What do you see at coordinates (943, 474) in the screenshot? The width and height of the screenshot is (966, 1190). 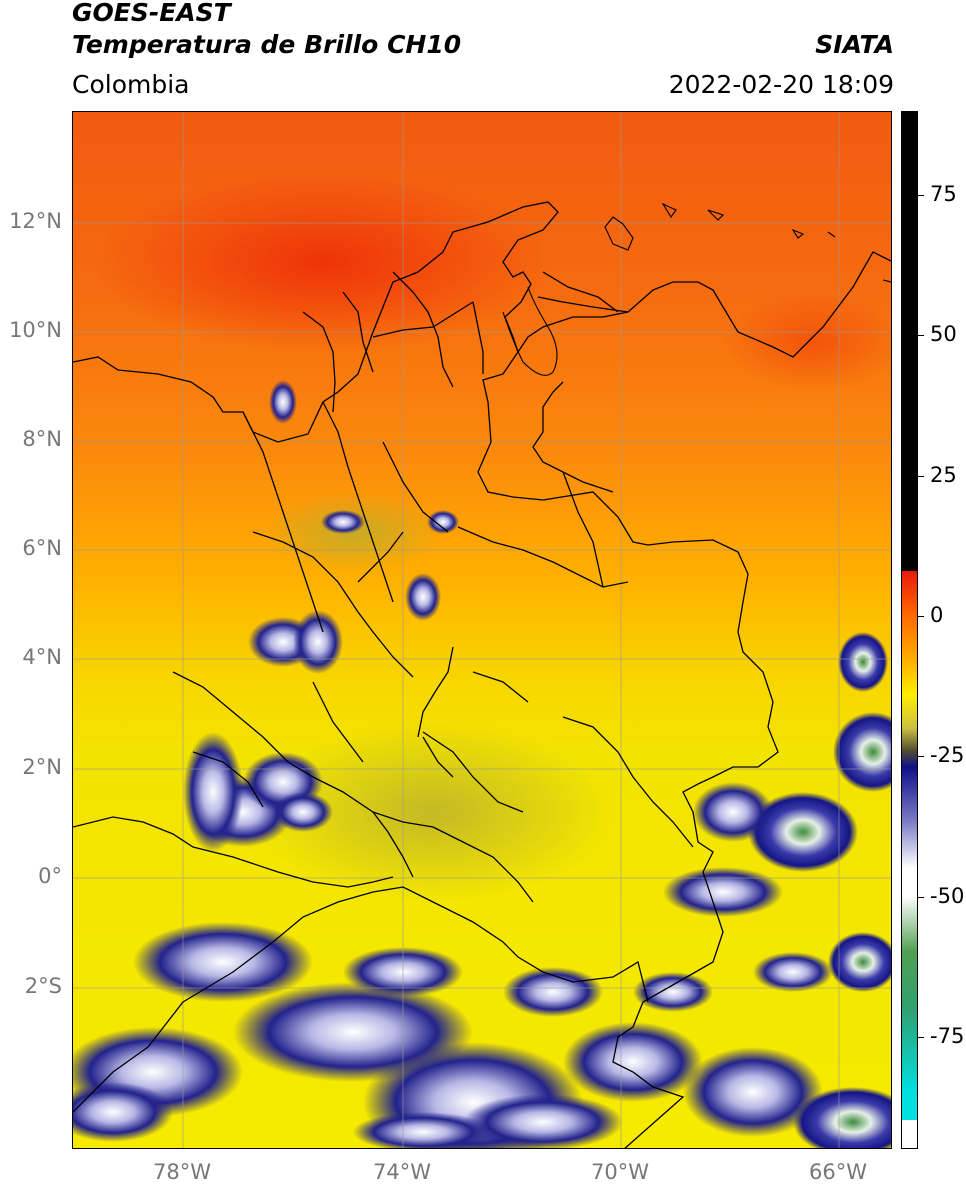 I see `colorbar-tick-label: 25` at bounding box center [943, 474].